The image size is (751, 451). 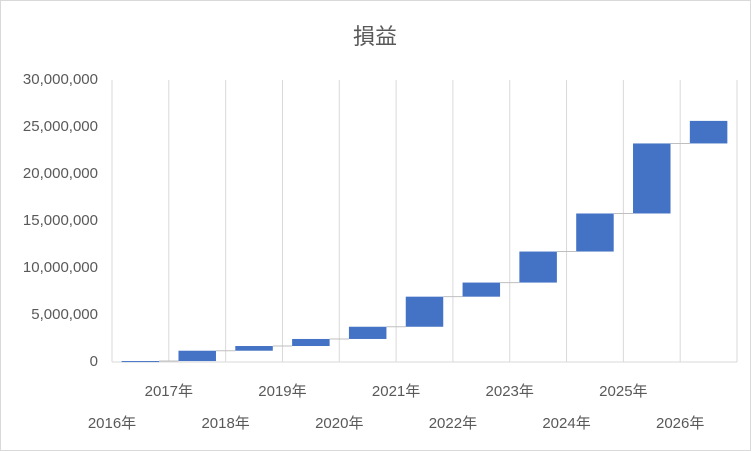 I want to click on y-tick-label: 5,000,000, so click(x=64, y=314).